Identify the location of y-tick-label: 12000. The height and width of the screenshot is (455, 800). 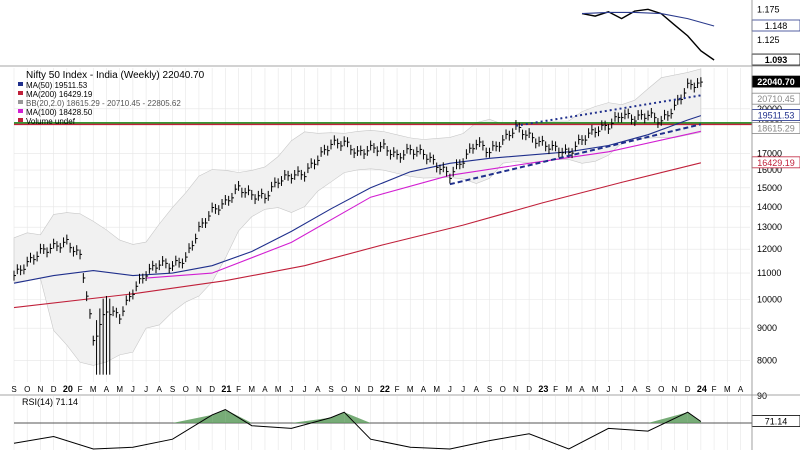
(769, 249).